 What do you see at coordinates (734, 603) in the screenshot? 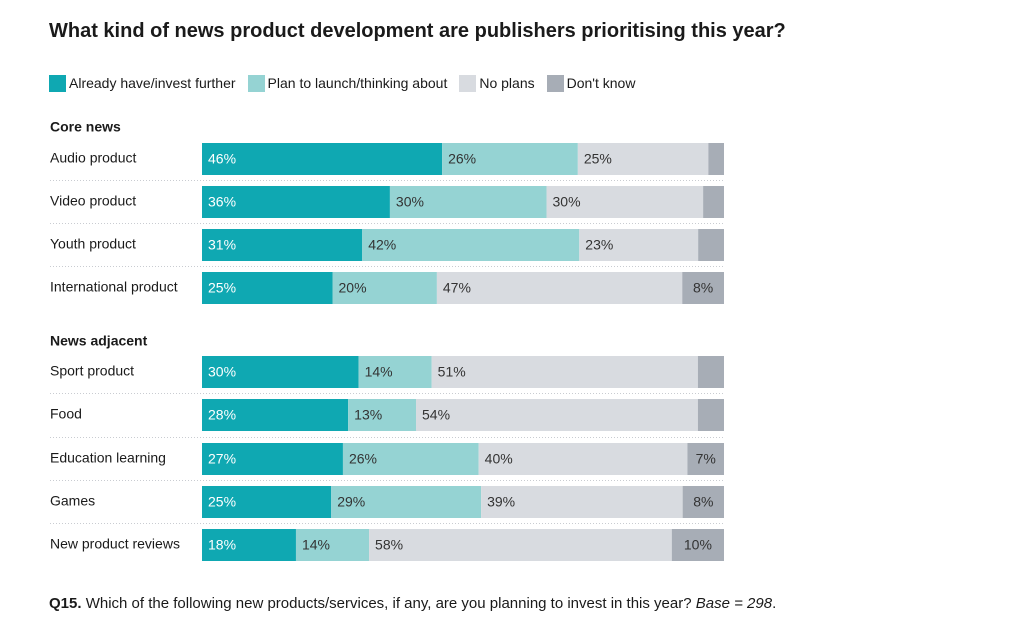
I see `footnote-base: Base = 298` at bounding box center [734, 603].